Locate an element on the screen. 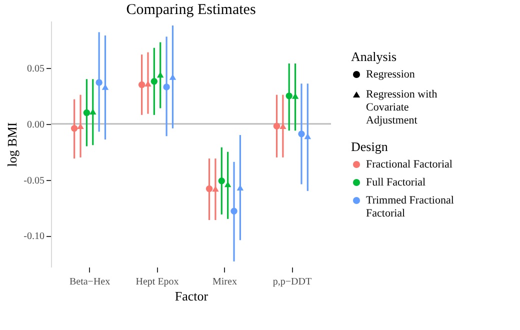 The width and height of the screenshot is (520, 330). text: Regression with Covariate Adjustment is located at coordinates (402, 107).